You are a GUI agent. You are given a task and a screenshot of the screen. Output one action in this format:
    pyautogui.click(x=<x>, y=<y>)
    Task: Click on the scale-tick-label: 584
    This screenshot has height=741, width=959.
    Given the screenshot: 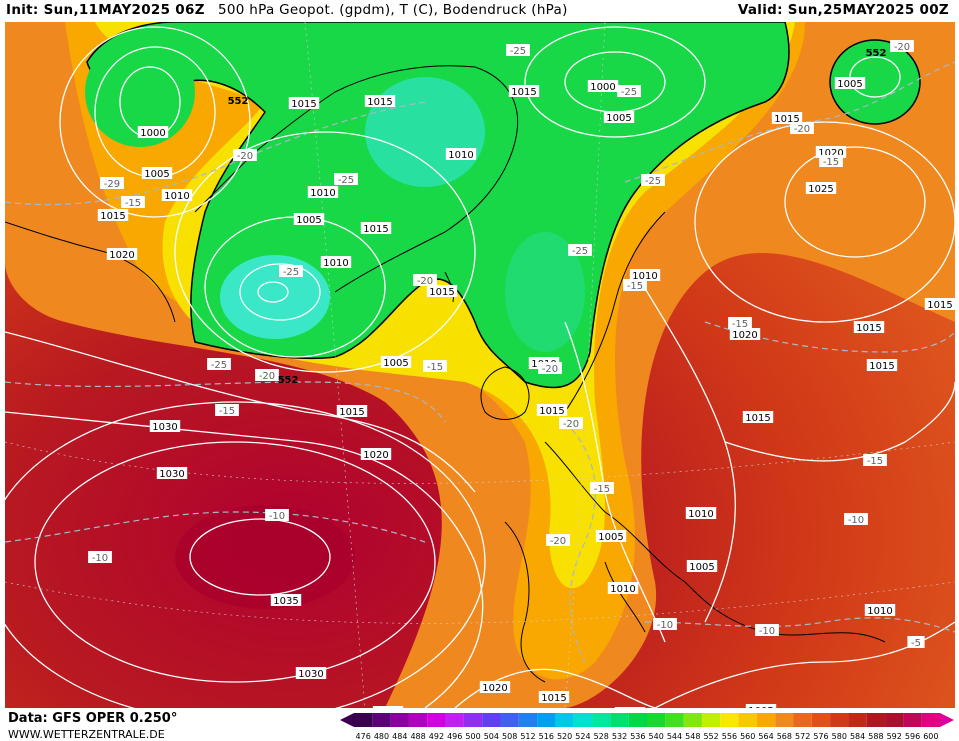 What is the action you would take?
    pyautogui.click(x=857, y=736)
    